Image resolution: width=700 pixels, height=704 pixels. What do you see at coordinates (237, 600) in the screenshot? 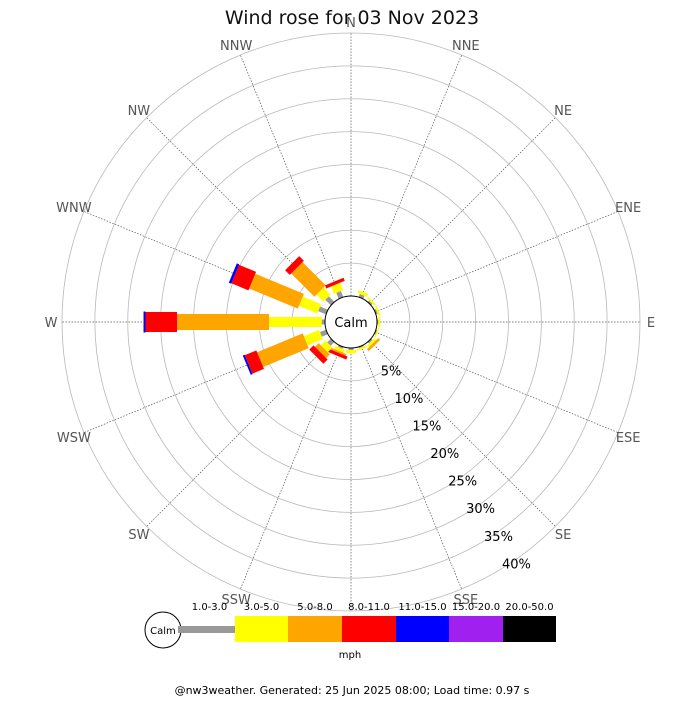
I see `compass-label-ssw: SSW` at bounding box center [237, 600].